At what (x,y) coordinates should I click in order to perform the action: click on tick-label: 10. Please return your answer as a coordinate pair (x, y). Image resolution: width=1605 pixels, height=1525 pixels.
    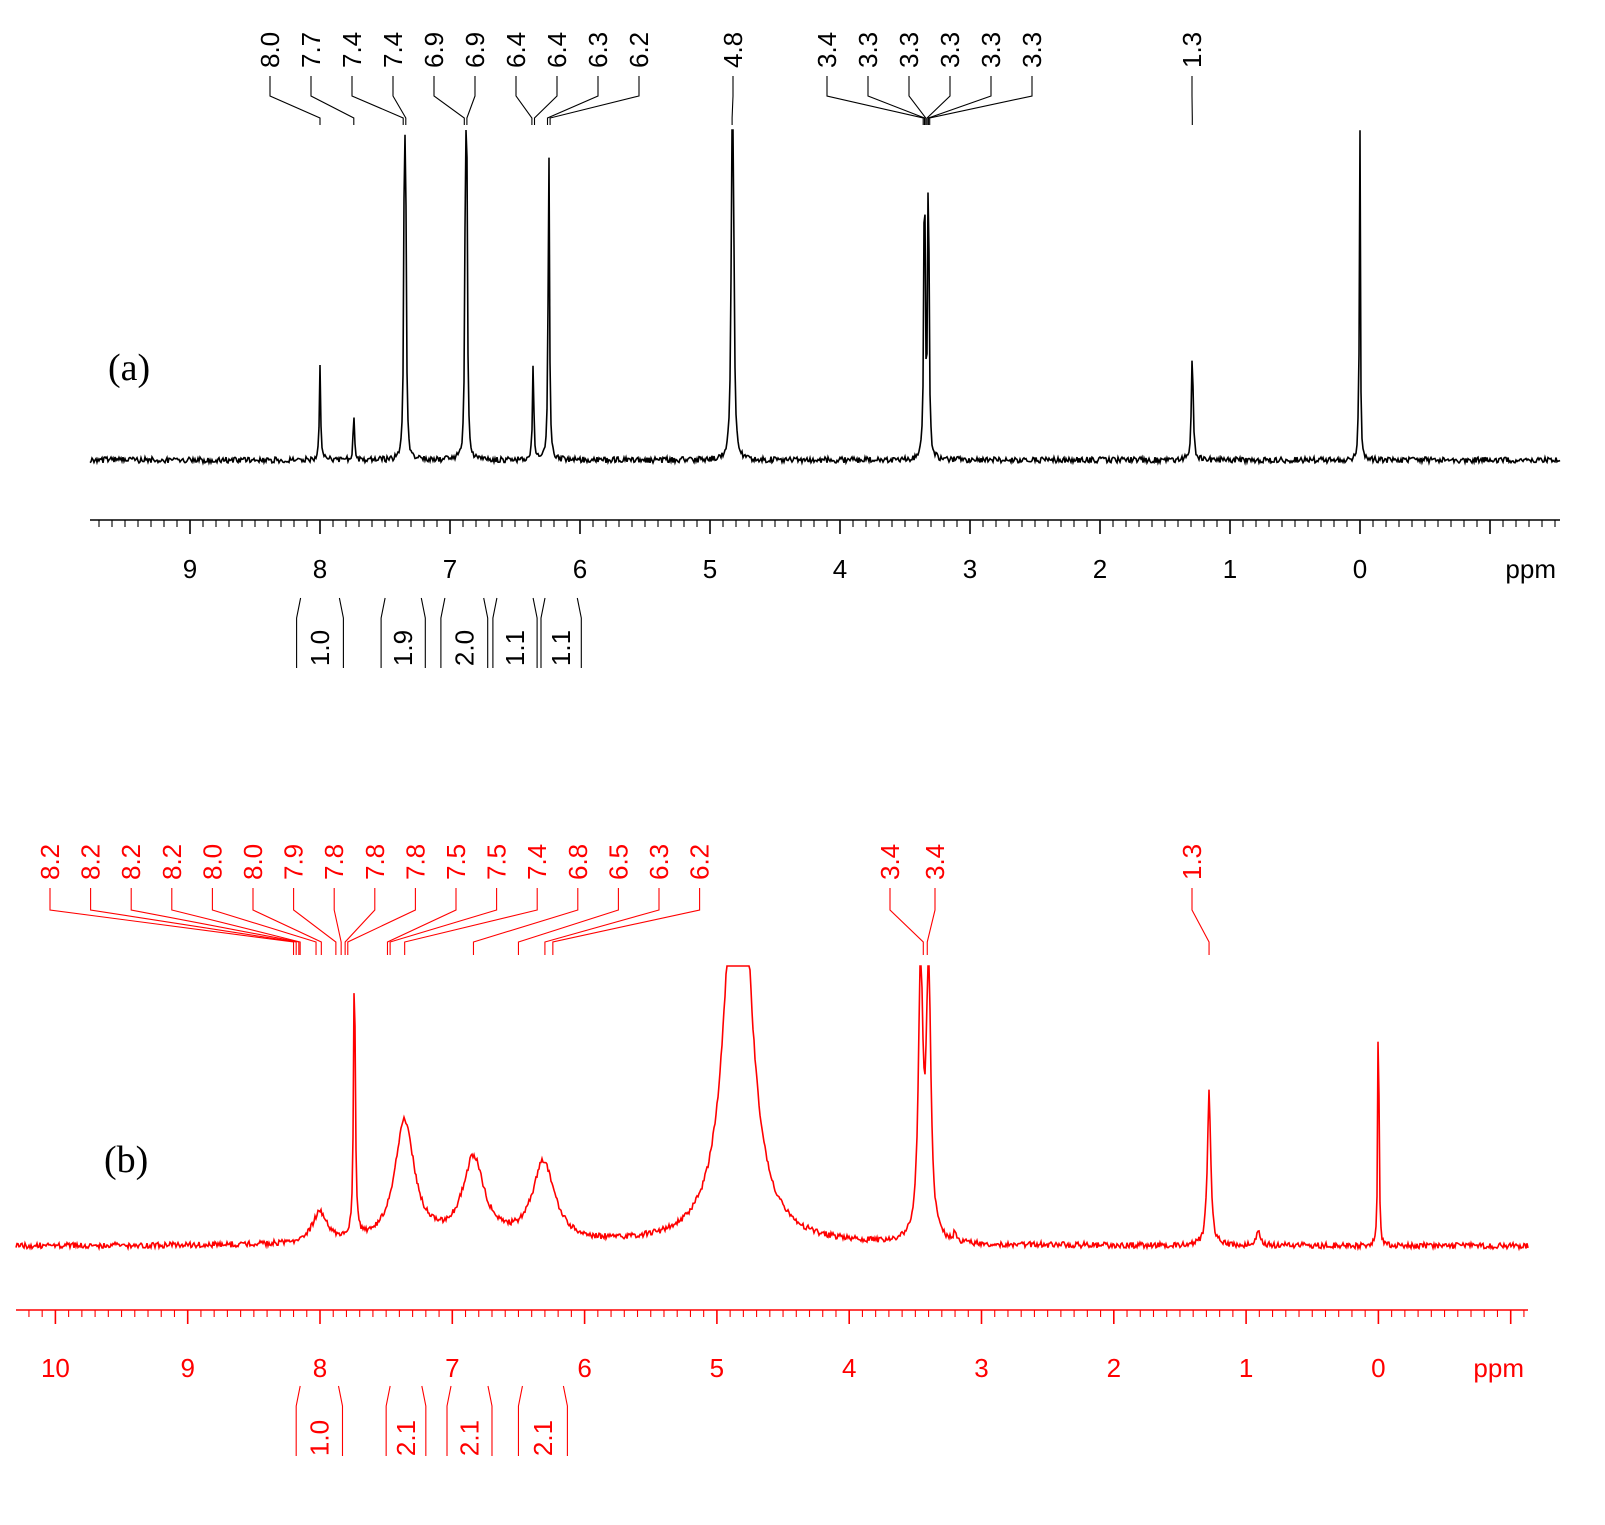
    Looking at the image, I should click on (55, 1368).